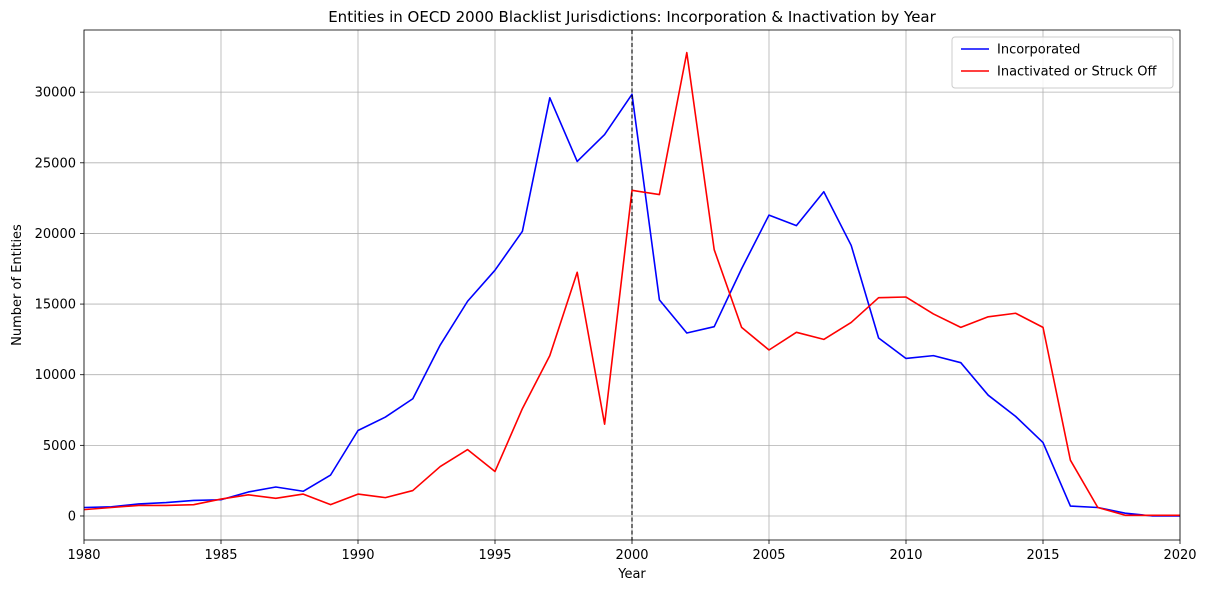 The height and width of the screenshot is (590, 1207). I want to click on y-axis-ticks: 0 5000 10000 15000 20000 25000 30000, so click(59, 305).